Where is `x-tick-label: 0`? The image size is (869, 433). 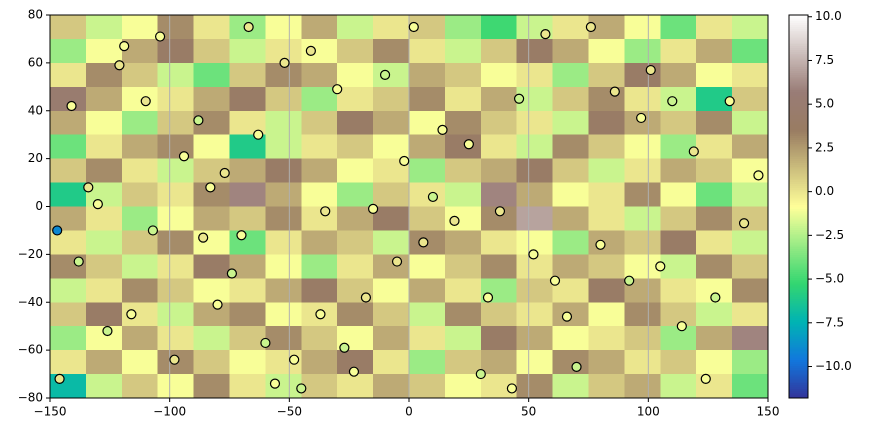 x-tick-label: 0 is located at coordinates (409, 412).